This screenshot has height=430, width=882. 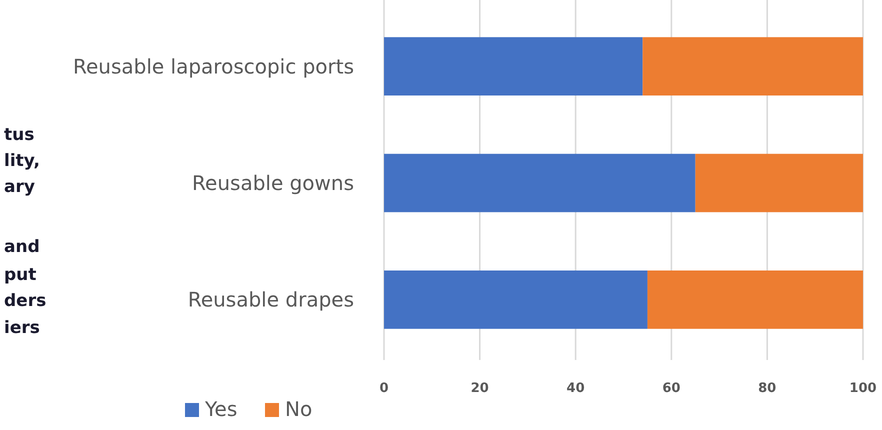 What do you see at coordinates (384, 388) in the screenshot?
I see `x-tick-label: 0` at bounding box center [384, 388].